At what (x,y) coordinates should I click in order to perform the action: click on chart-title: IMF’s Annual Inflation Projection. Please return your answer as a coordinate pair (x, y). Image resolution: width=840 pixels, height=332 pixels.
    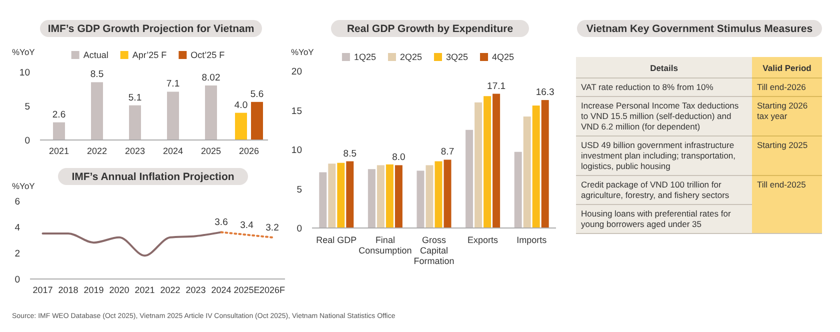
    Looking at the image, I should click on (153, 177).